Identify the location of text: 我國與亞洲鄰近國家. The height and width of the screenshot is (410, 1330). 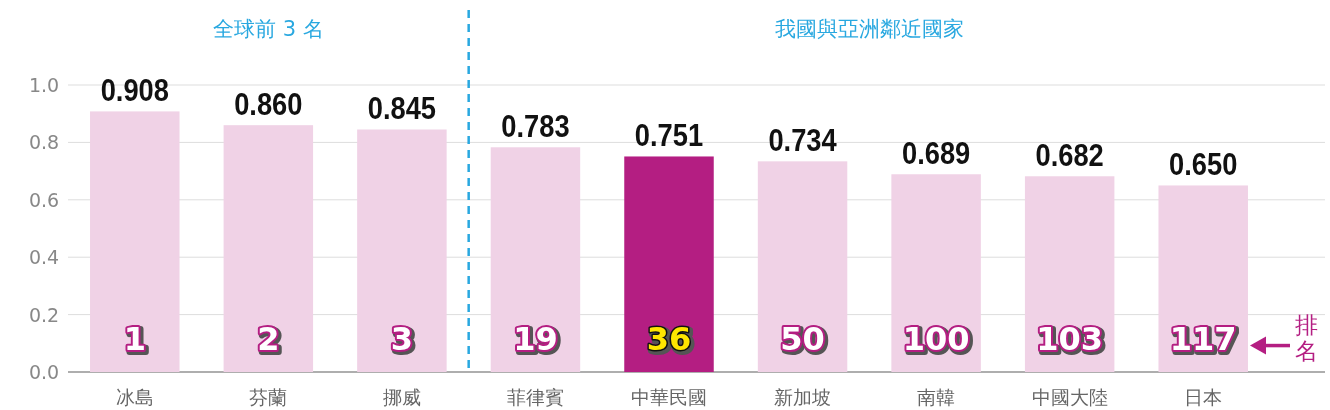
(869, 29).